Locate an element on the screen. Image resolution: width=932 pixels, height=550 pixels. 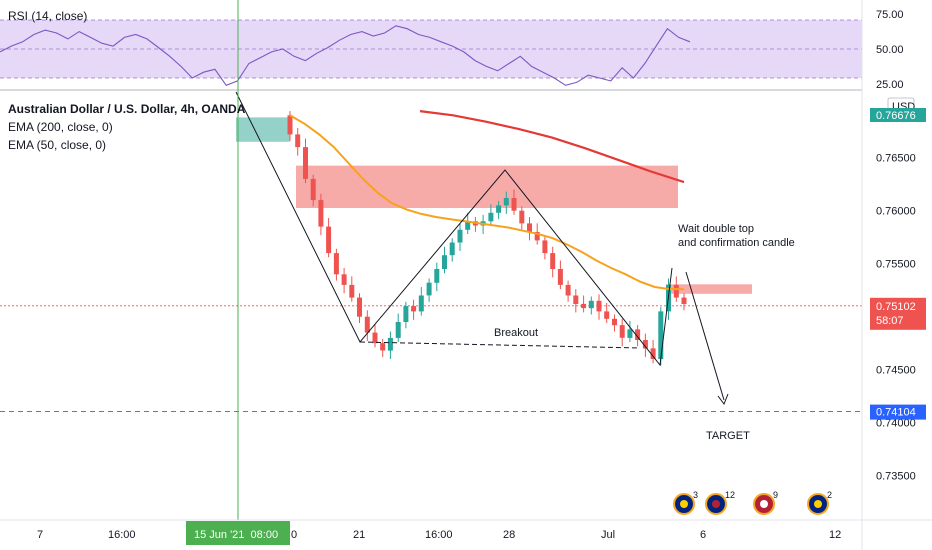
time-tick-12: 12 is located at coordinates (835, 535).